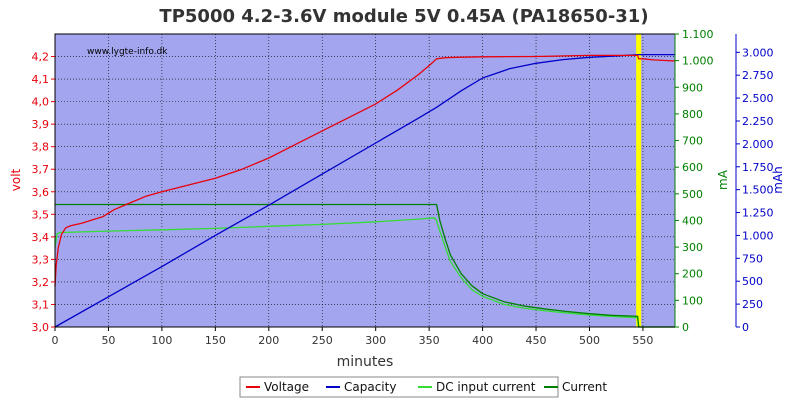 Image resolution: width=800 pixels, height=400 pixels. What do you see at coordinates (215, 340) in the screenshot?
I see `x-tick-label: 150` at bounding box center [215, 340].